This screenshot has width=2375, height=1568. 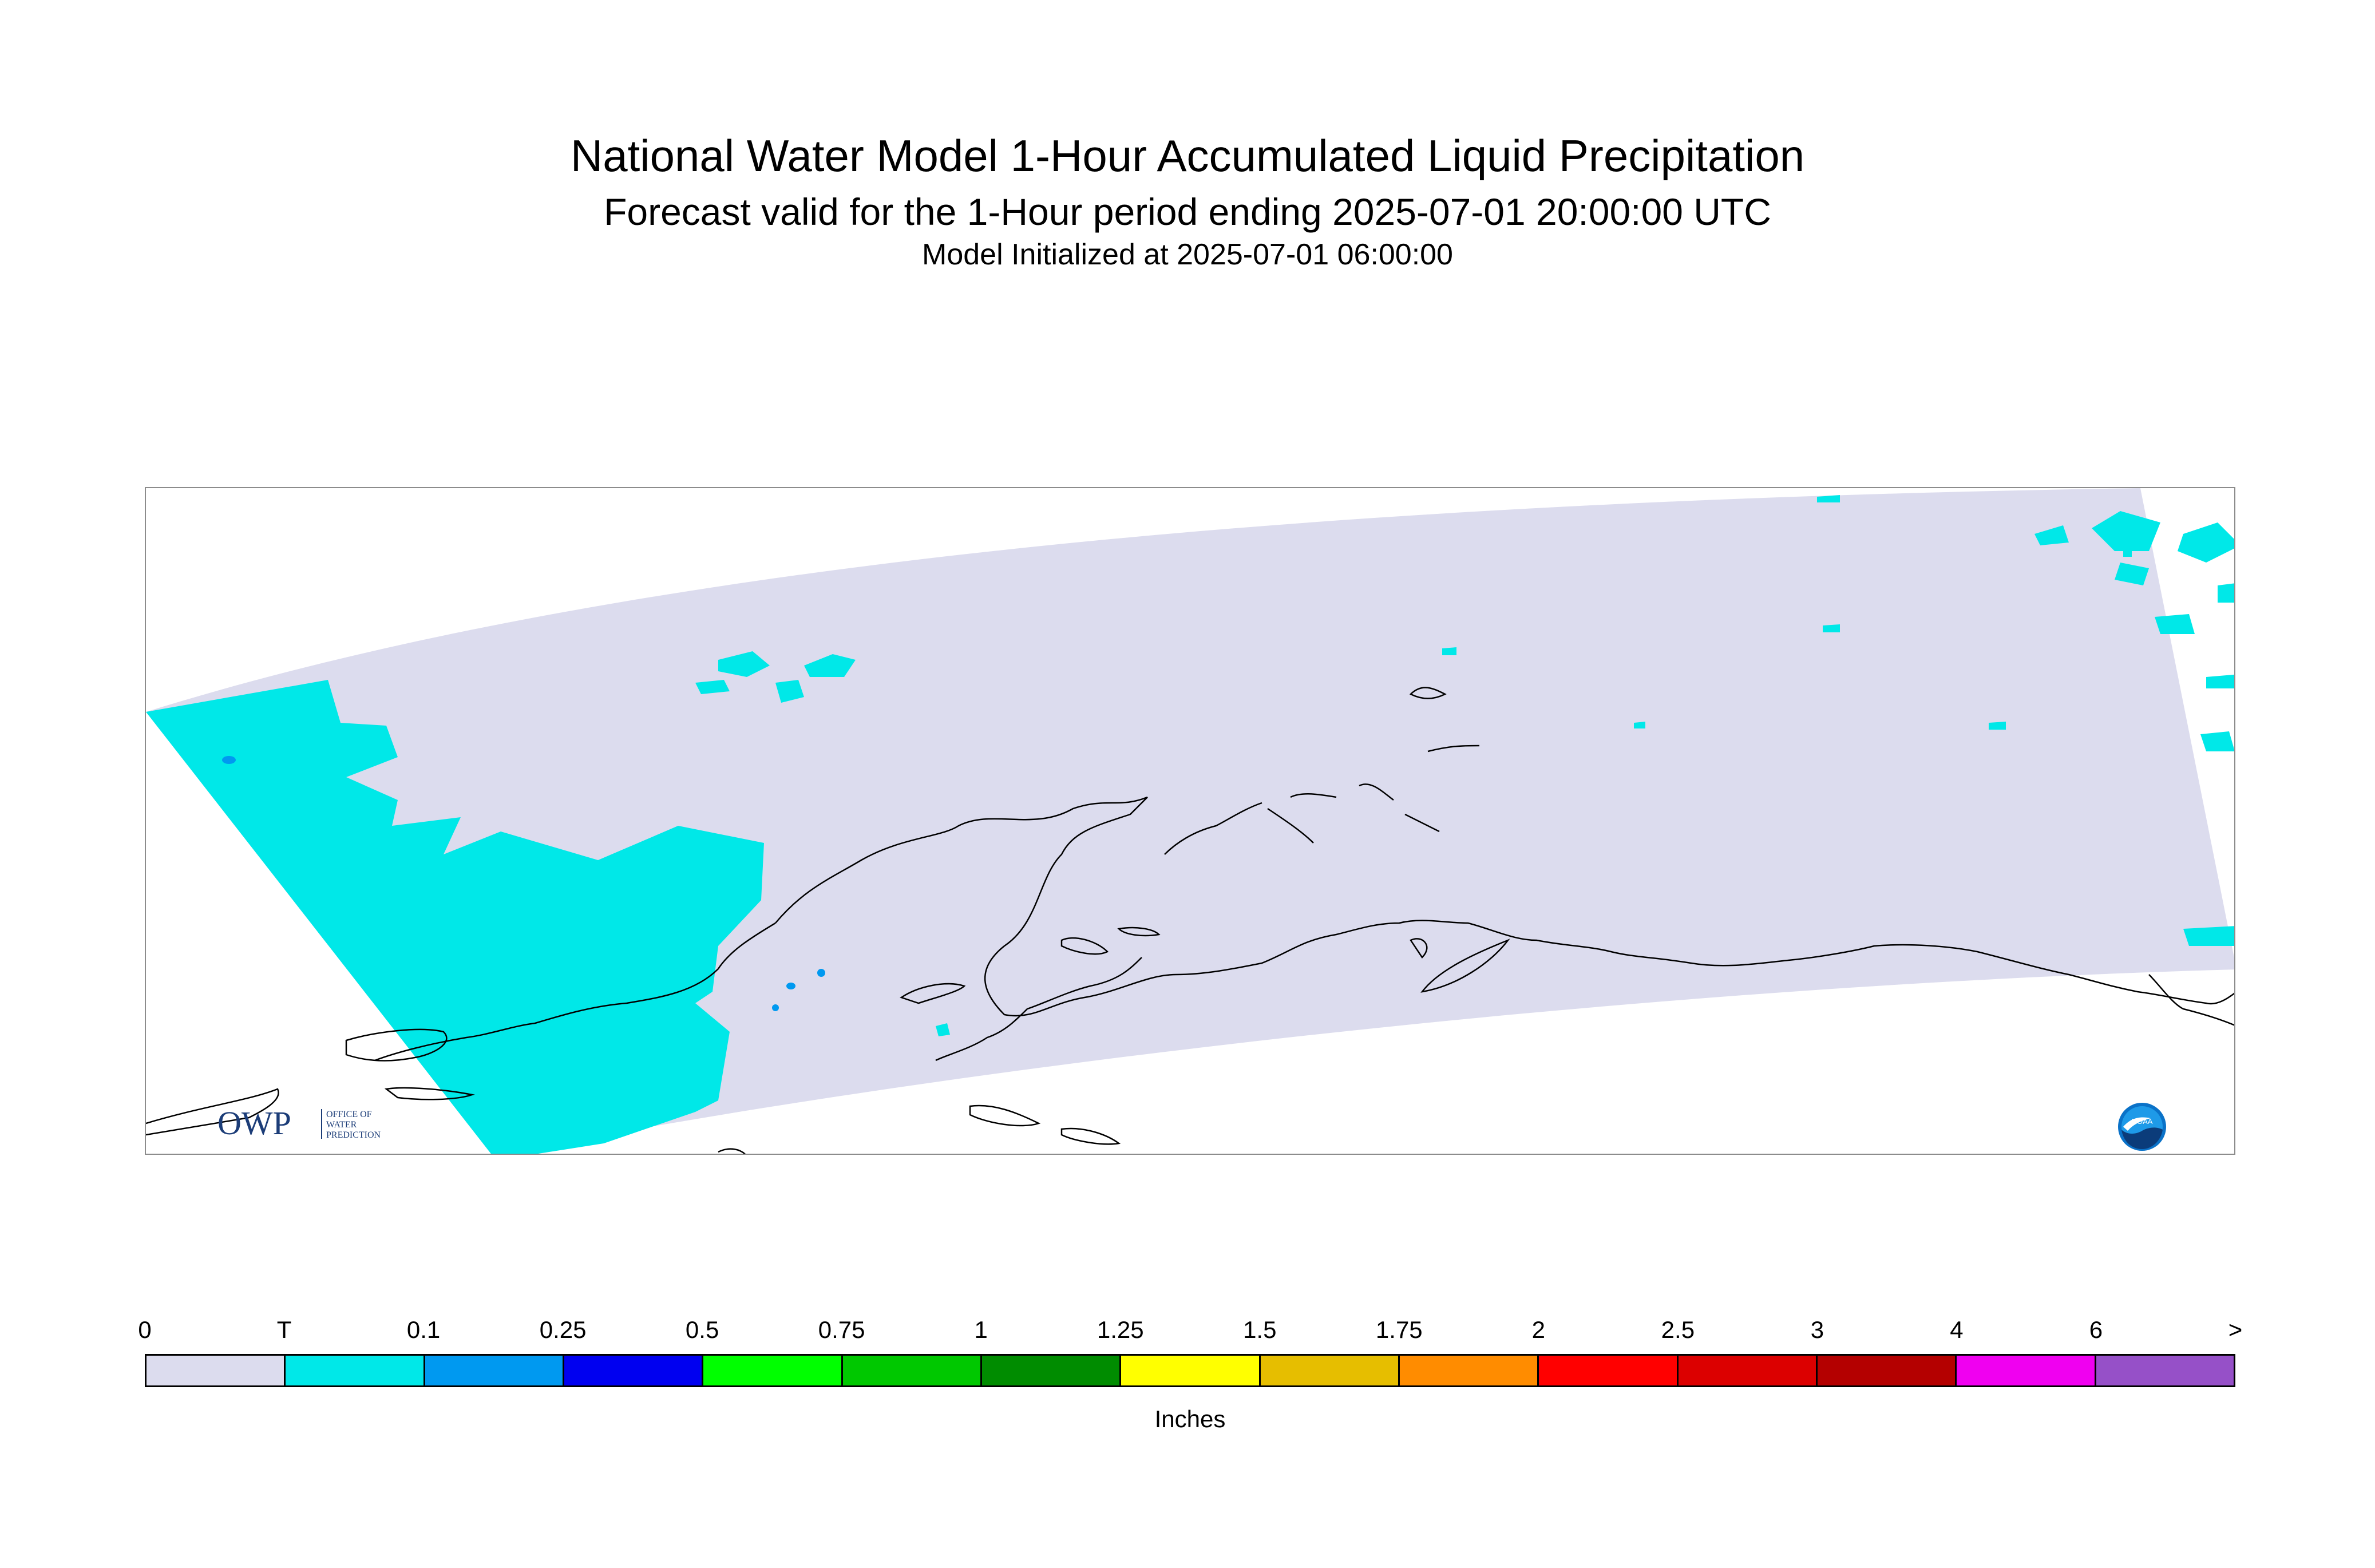 What do you see at coordinates (2235, 1329) in the screenshot?
I see `legend-tick-label: >` at bounding box center [2235, 1329].